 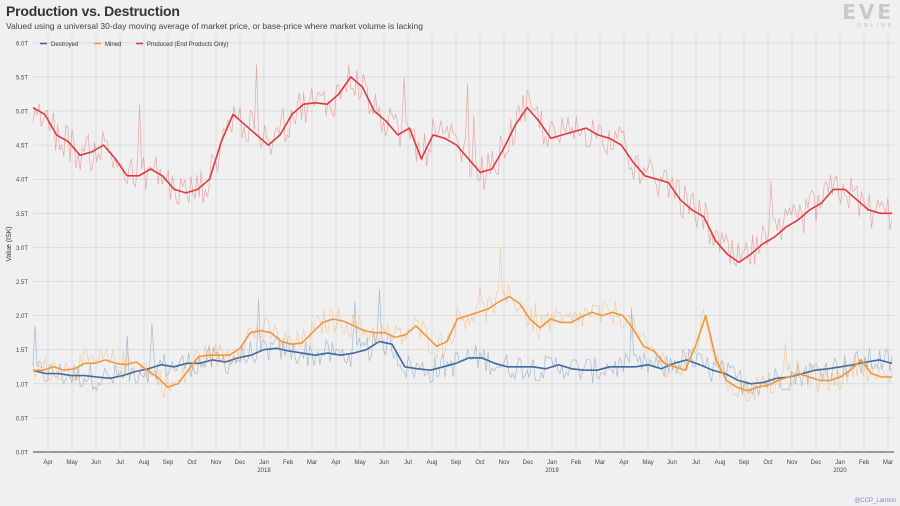 What do you see at coordinates (22, 181) in the screenshot?
I see `y-tick-label: 4.0T` at bounding box center [22, 181].